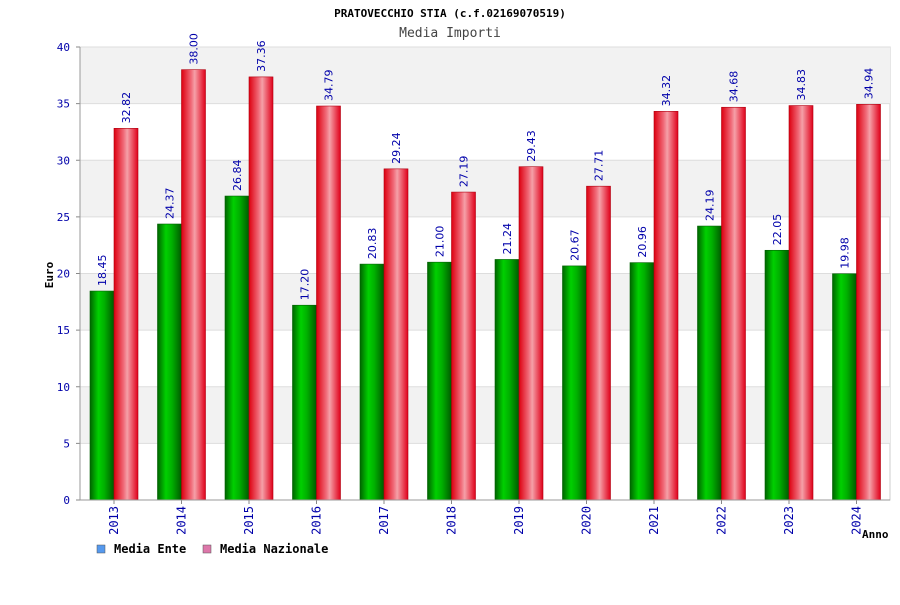 The image size is (900, 605). I want to click on value-label: 34.83, so click(801, 85).